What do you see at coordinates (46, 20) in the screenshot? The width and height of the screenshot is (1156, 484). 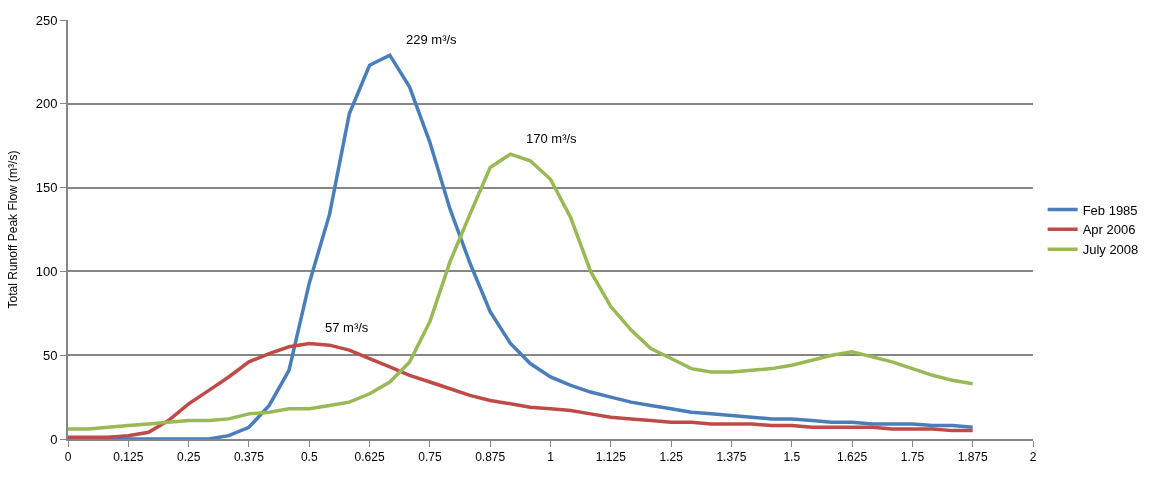 I see `y-tick-label: 250` at bounding box center [46, 20].